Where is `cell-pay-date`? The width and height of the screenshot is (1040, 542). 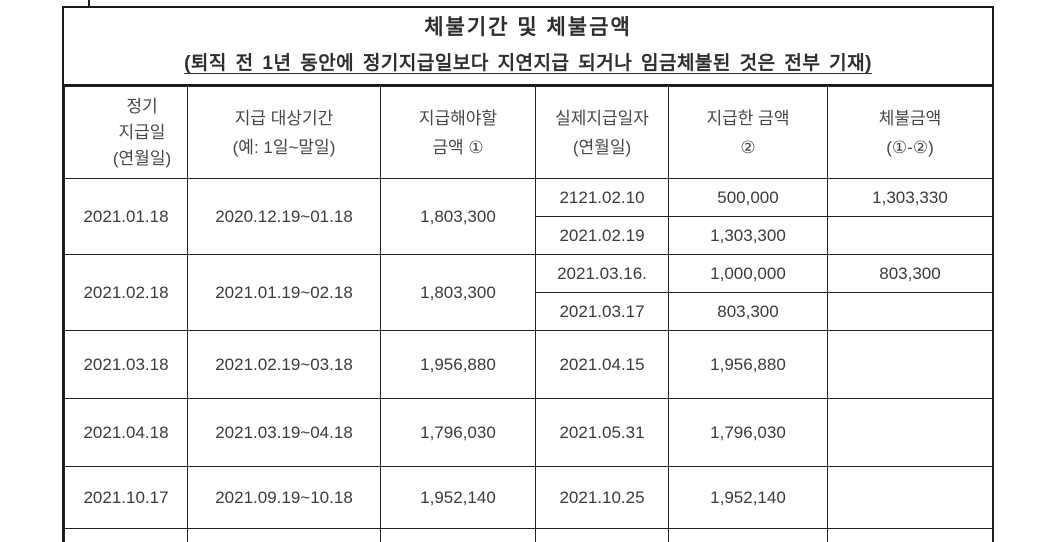
cell-pay-date is located at coordinates (126, 535).